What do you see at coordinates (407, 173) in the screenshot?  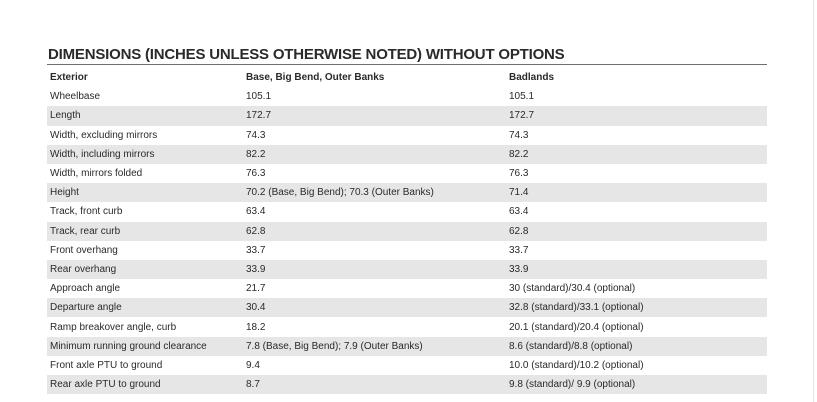 I see `table-row: Width, mirrors folded 76.3 76.3` at bounding box center [407, 173].